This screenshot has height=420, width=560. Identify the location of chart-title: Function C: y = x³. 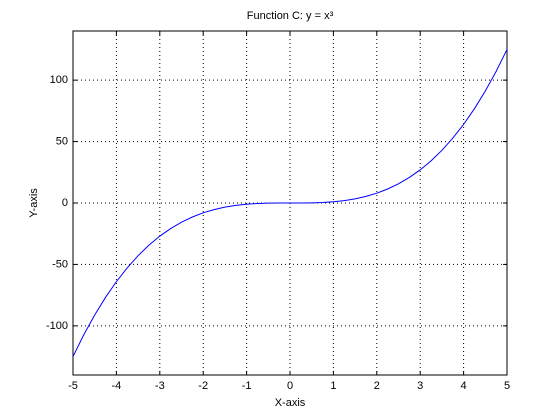
(290, 16).